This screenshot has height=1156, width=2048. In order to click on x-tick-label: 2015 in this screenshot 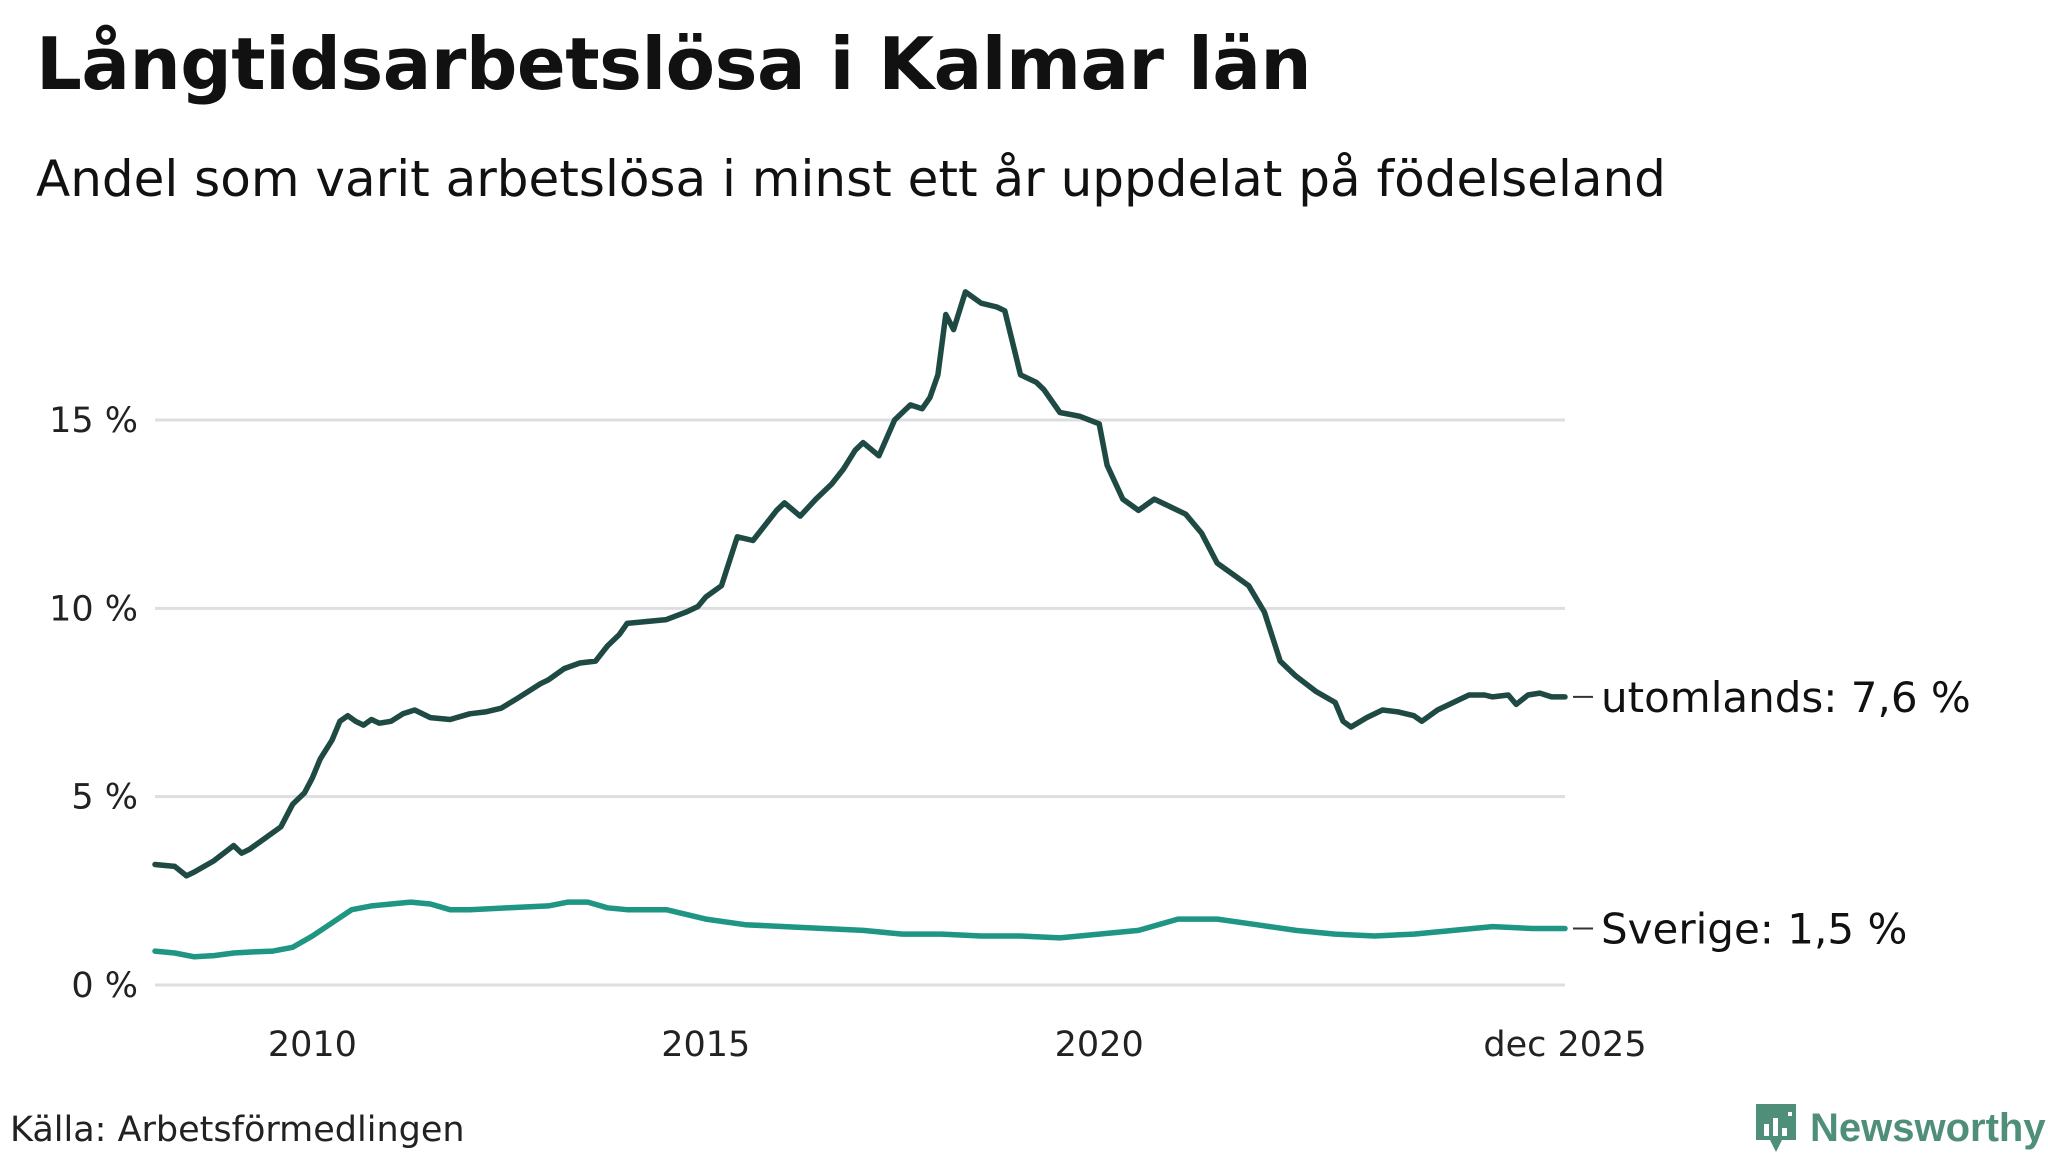, I will do `click(705, 1045)`.